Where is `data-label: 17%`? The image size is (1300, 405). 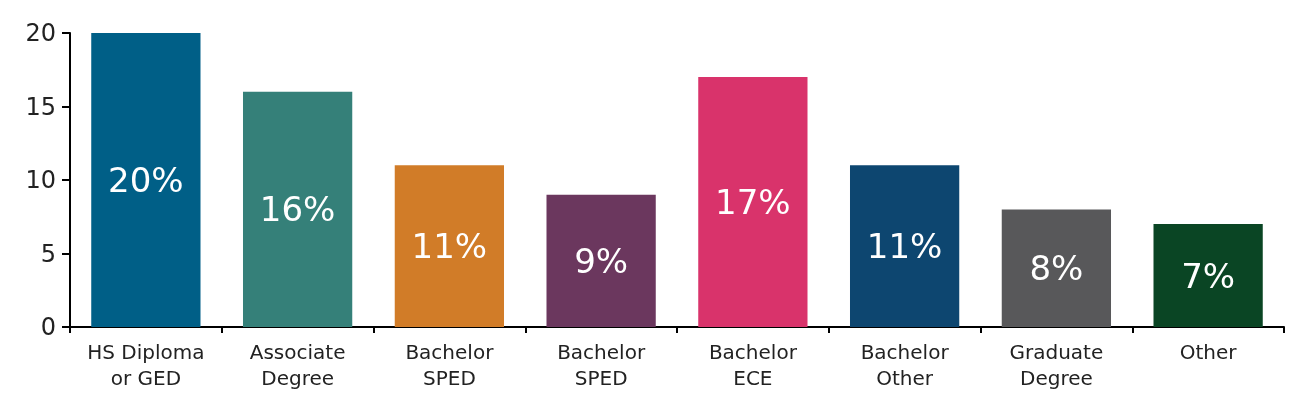 data-label: 17% is located at coordinates (753, 202).